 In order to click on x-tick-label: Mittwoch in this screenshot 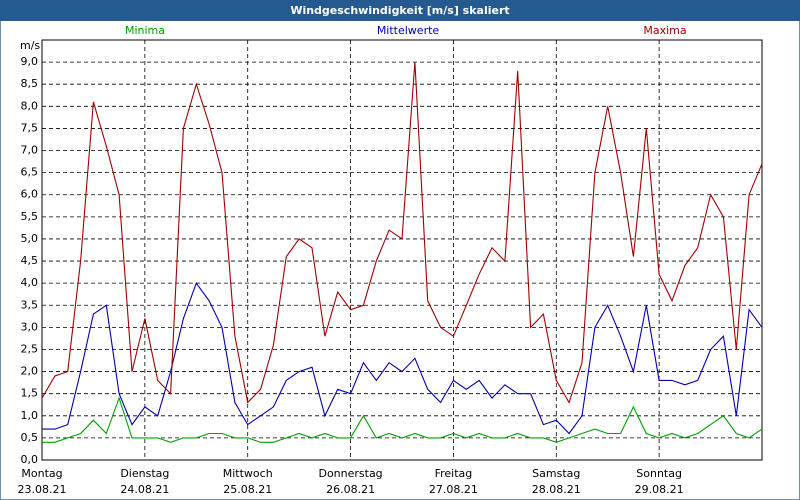, I will do `click(248, 473)`.